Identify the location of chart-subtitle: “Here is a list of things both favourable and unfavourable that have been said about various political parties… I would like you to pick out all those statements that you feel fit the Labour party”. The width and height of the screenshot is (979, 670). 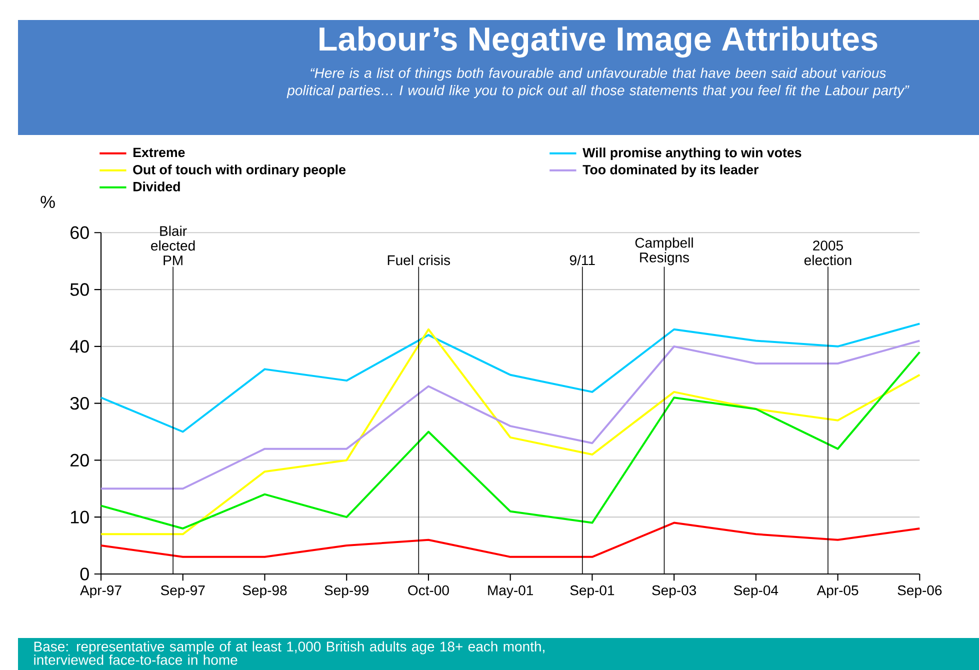
(598, 83).